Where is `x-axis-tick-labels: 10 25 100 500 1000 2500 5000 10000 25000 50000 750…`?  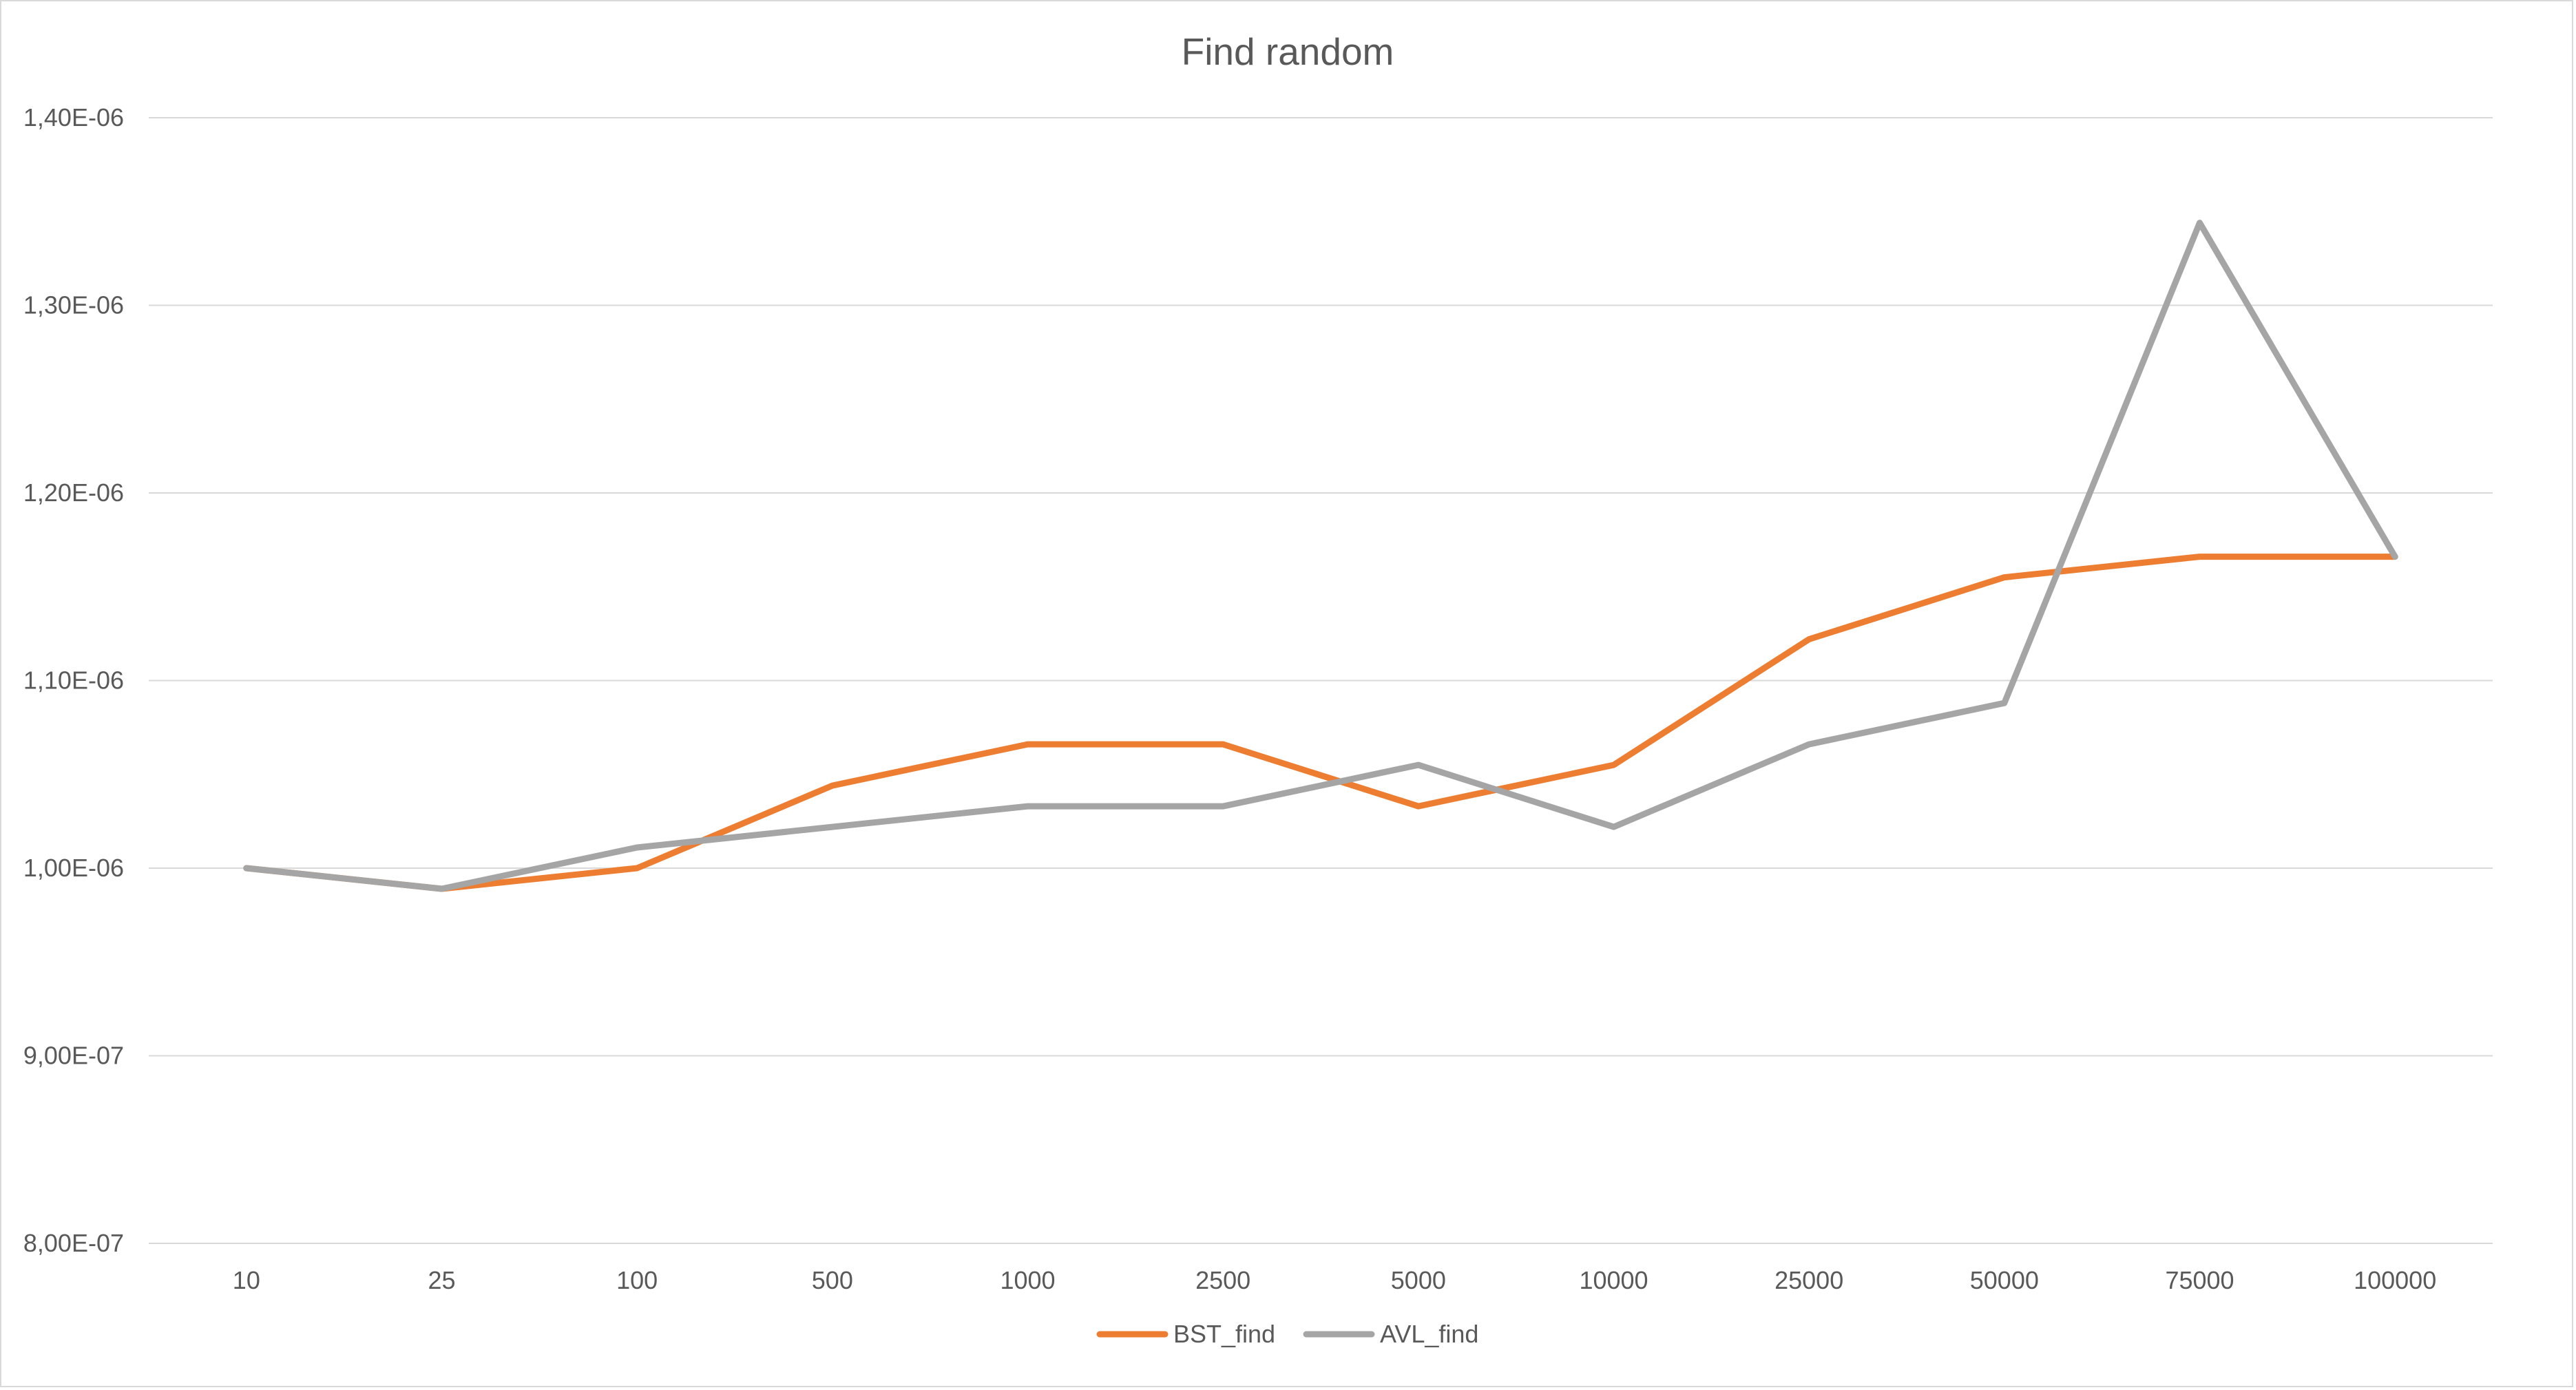 x-axis-tick-labels: 10 25 100 500 1000 2500 5000 10000 25000 50000 750… is located at coordinates (1334, 1280).